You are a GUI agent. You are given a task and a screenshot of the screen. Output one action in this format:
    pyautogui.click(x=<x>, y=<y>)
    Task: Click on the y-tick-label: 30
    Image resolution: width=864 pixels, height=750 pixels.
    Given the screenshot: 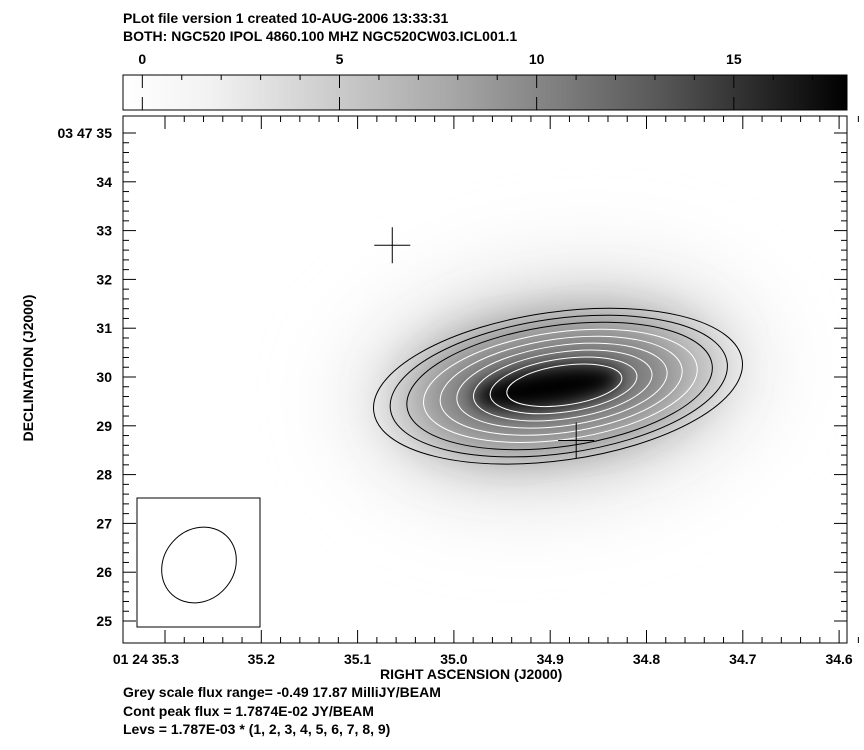 What is the action you would take?
    pyautogui.click(x=104, y=377)
    